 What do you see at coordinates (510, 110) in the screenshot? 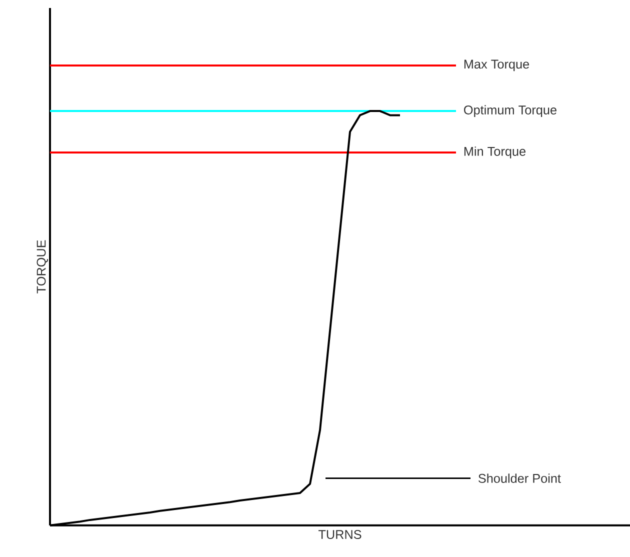
I see `ref-line-label: Optimum Torque` at bounding box center [510, 110].